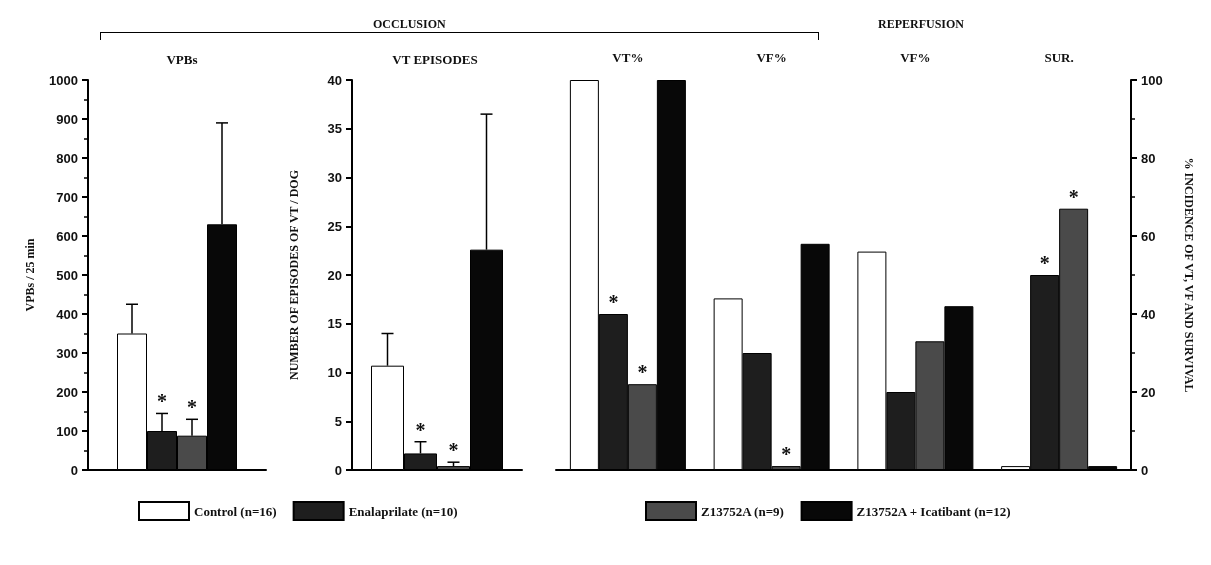  Describe the element at coordinates (334, 372) in the screenshot. I see `y-tick-label: 10` at that location.